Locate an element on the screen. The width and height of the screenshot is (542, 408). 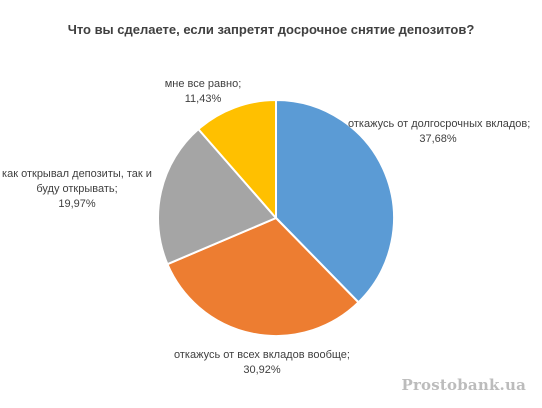
slice-label-all-deposits-text: откажусь от всех вкладов вообще; is located at coordinates (262, 355).